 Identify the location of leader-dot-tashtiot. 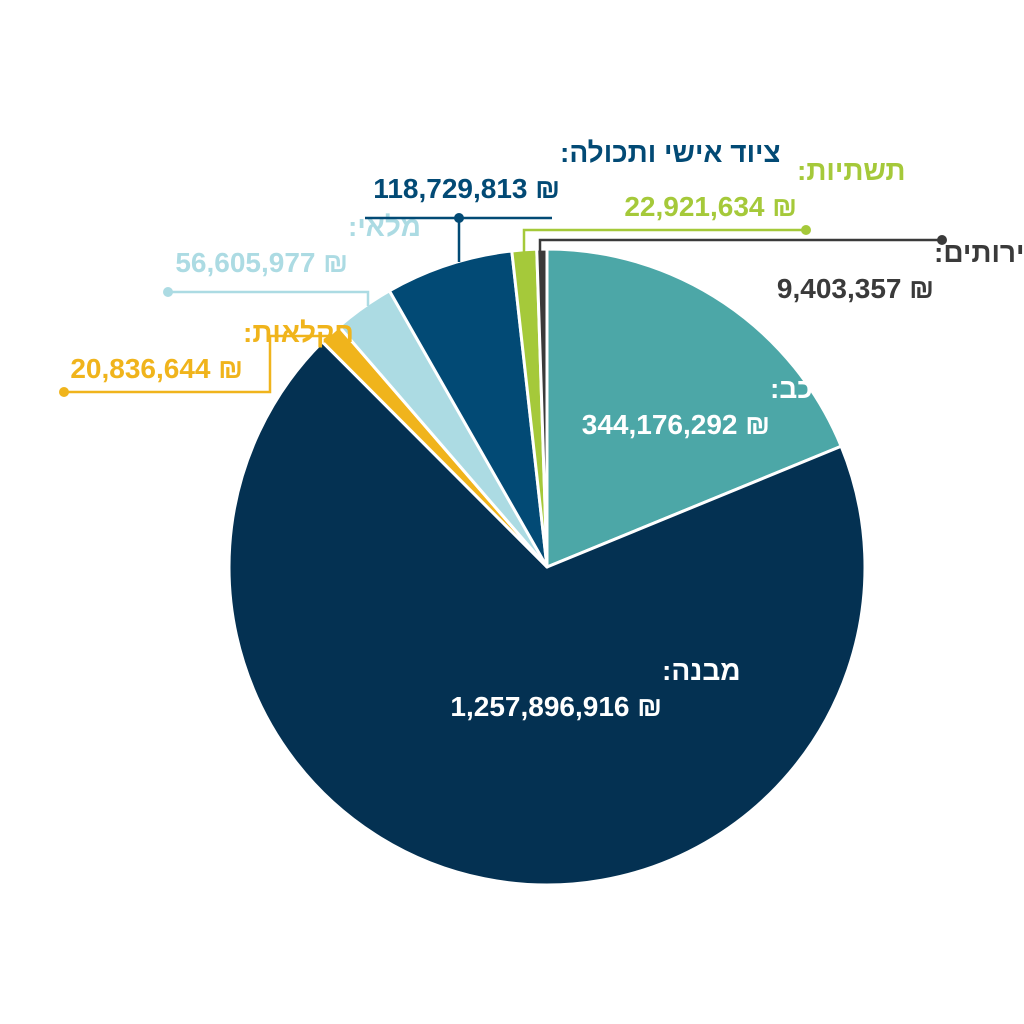
(806, 230).